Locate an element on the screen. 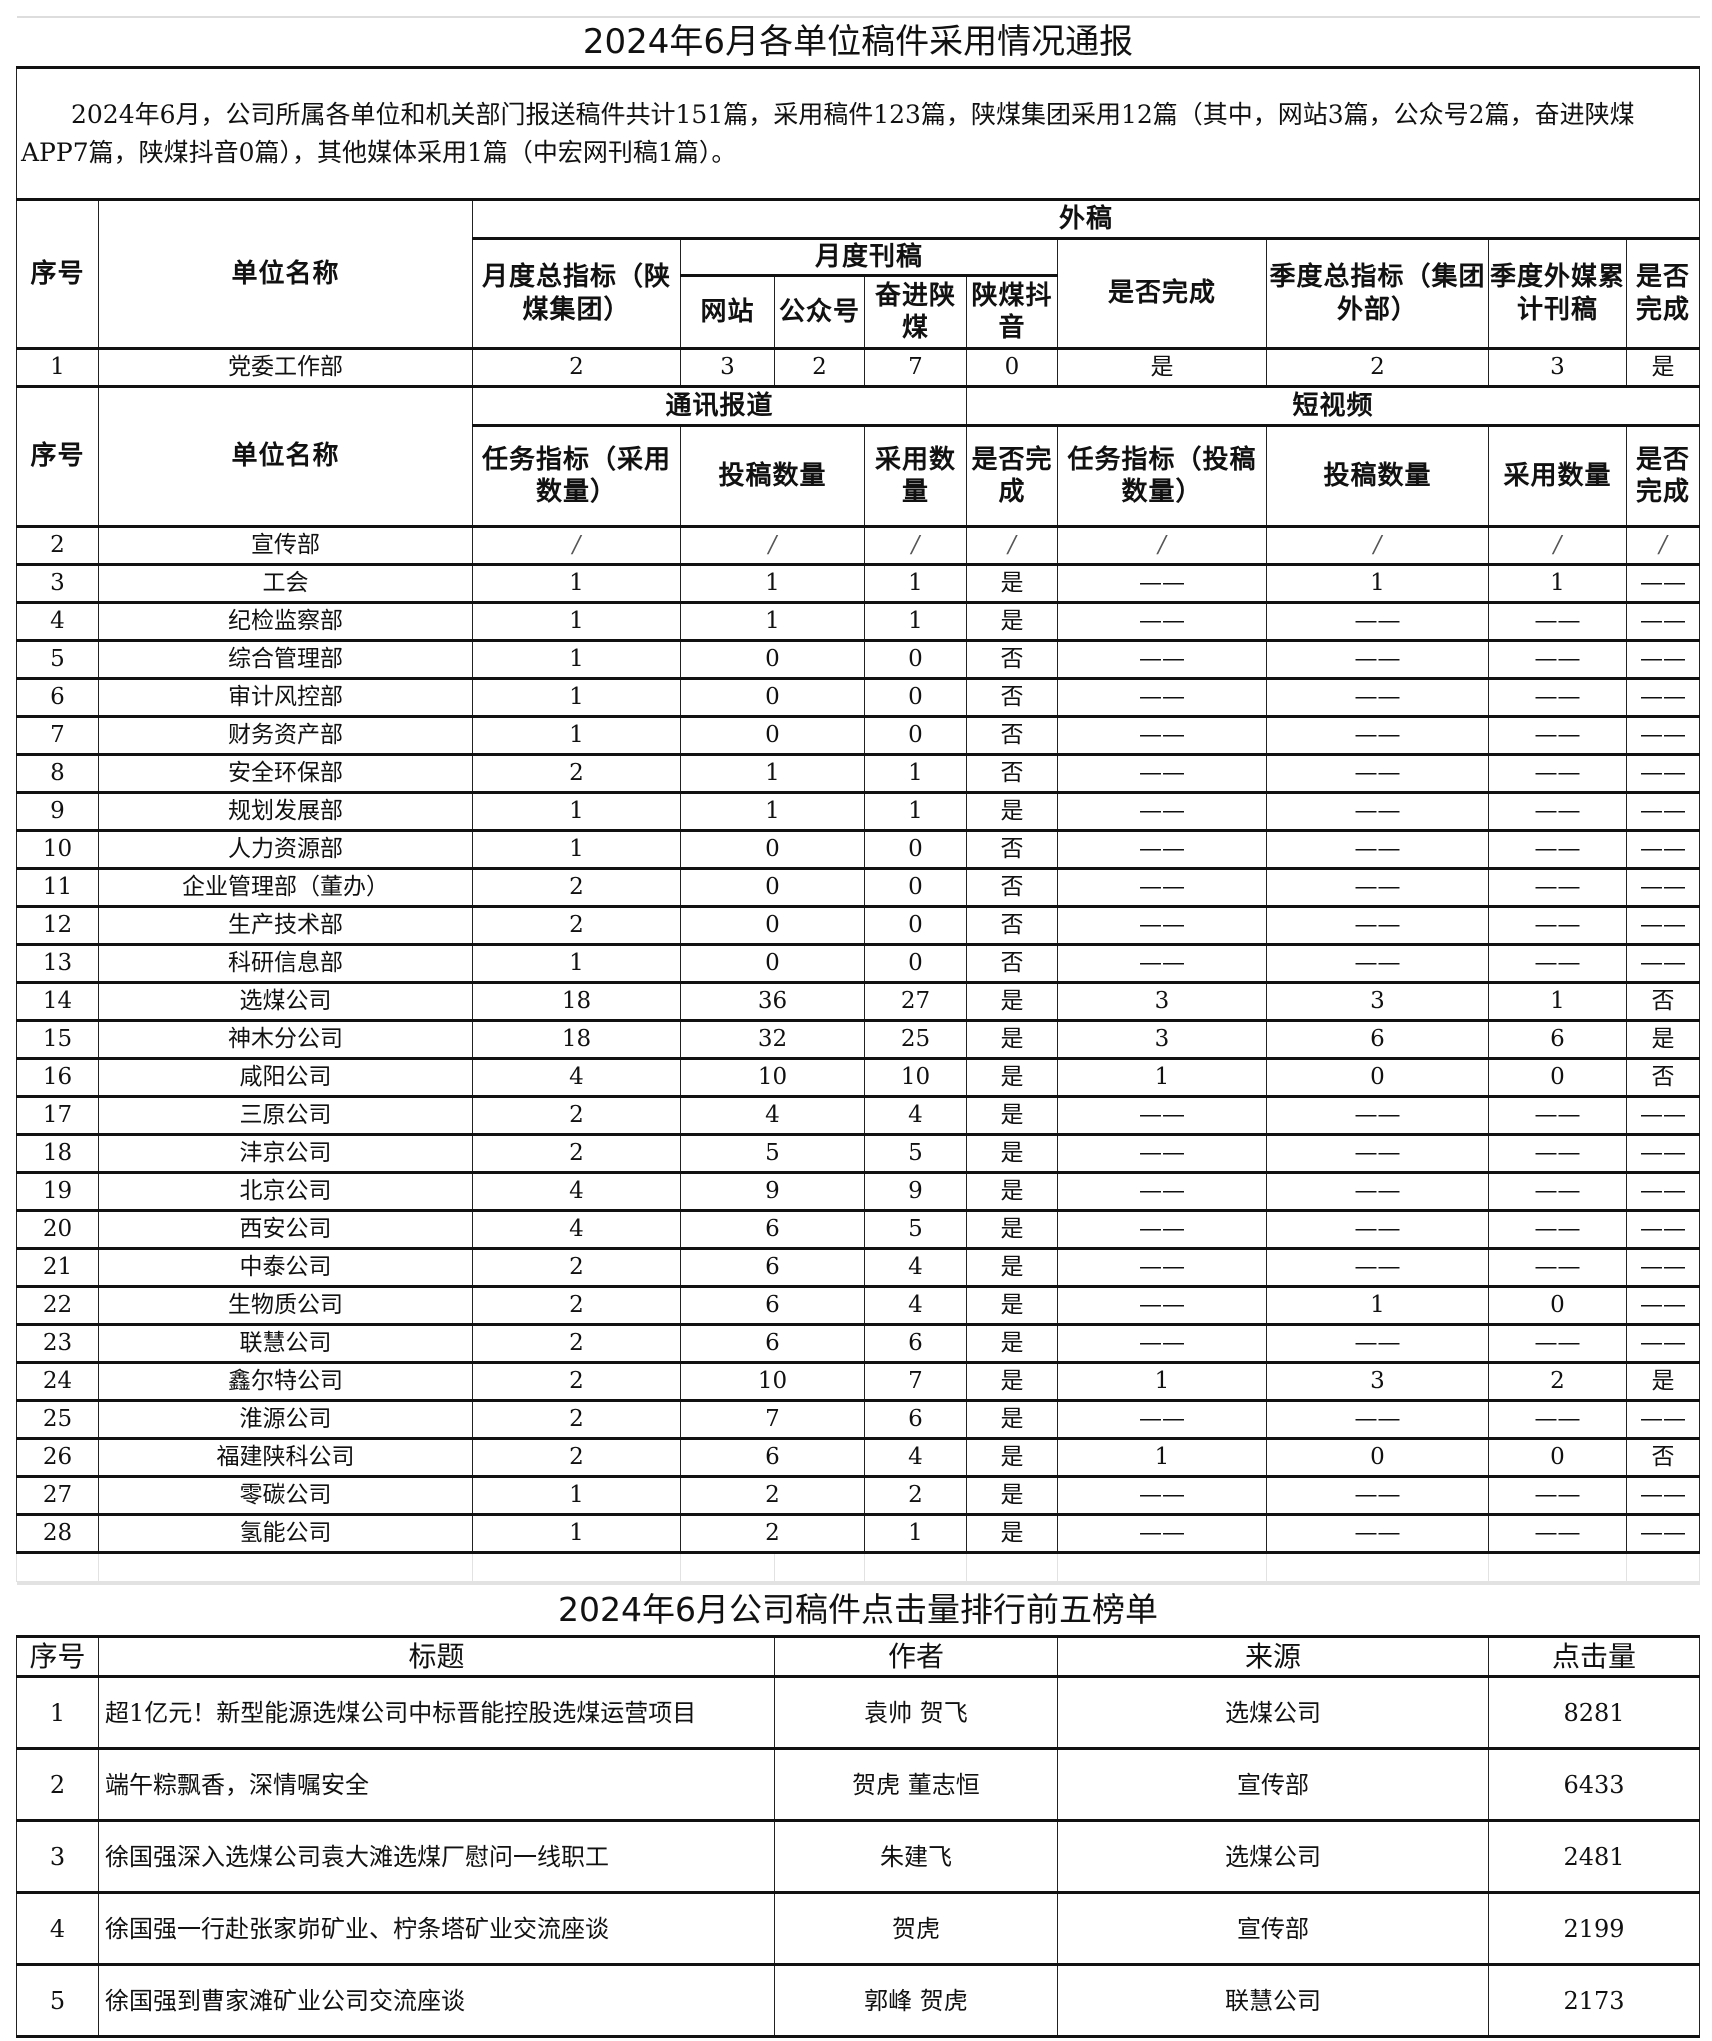 The image size is (1712, 2041). news-submit: 32 is located at coordinates (772, 1040).